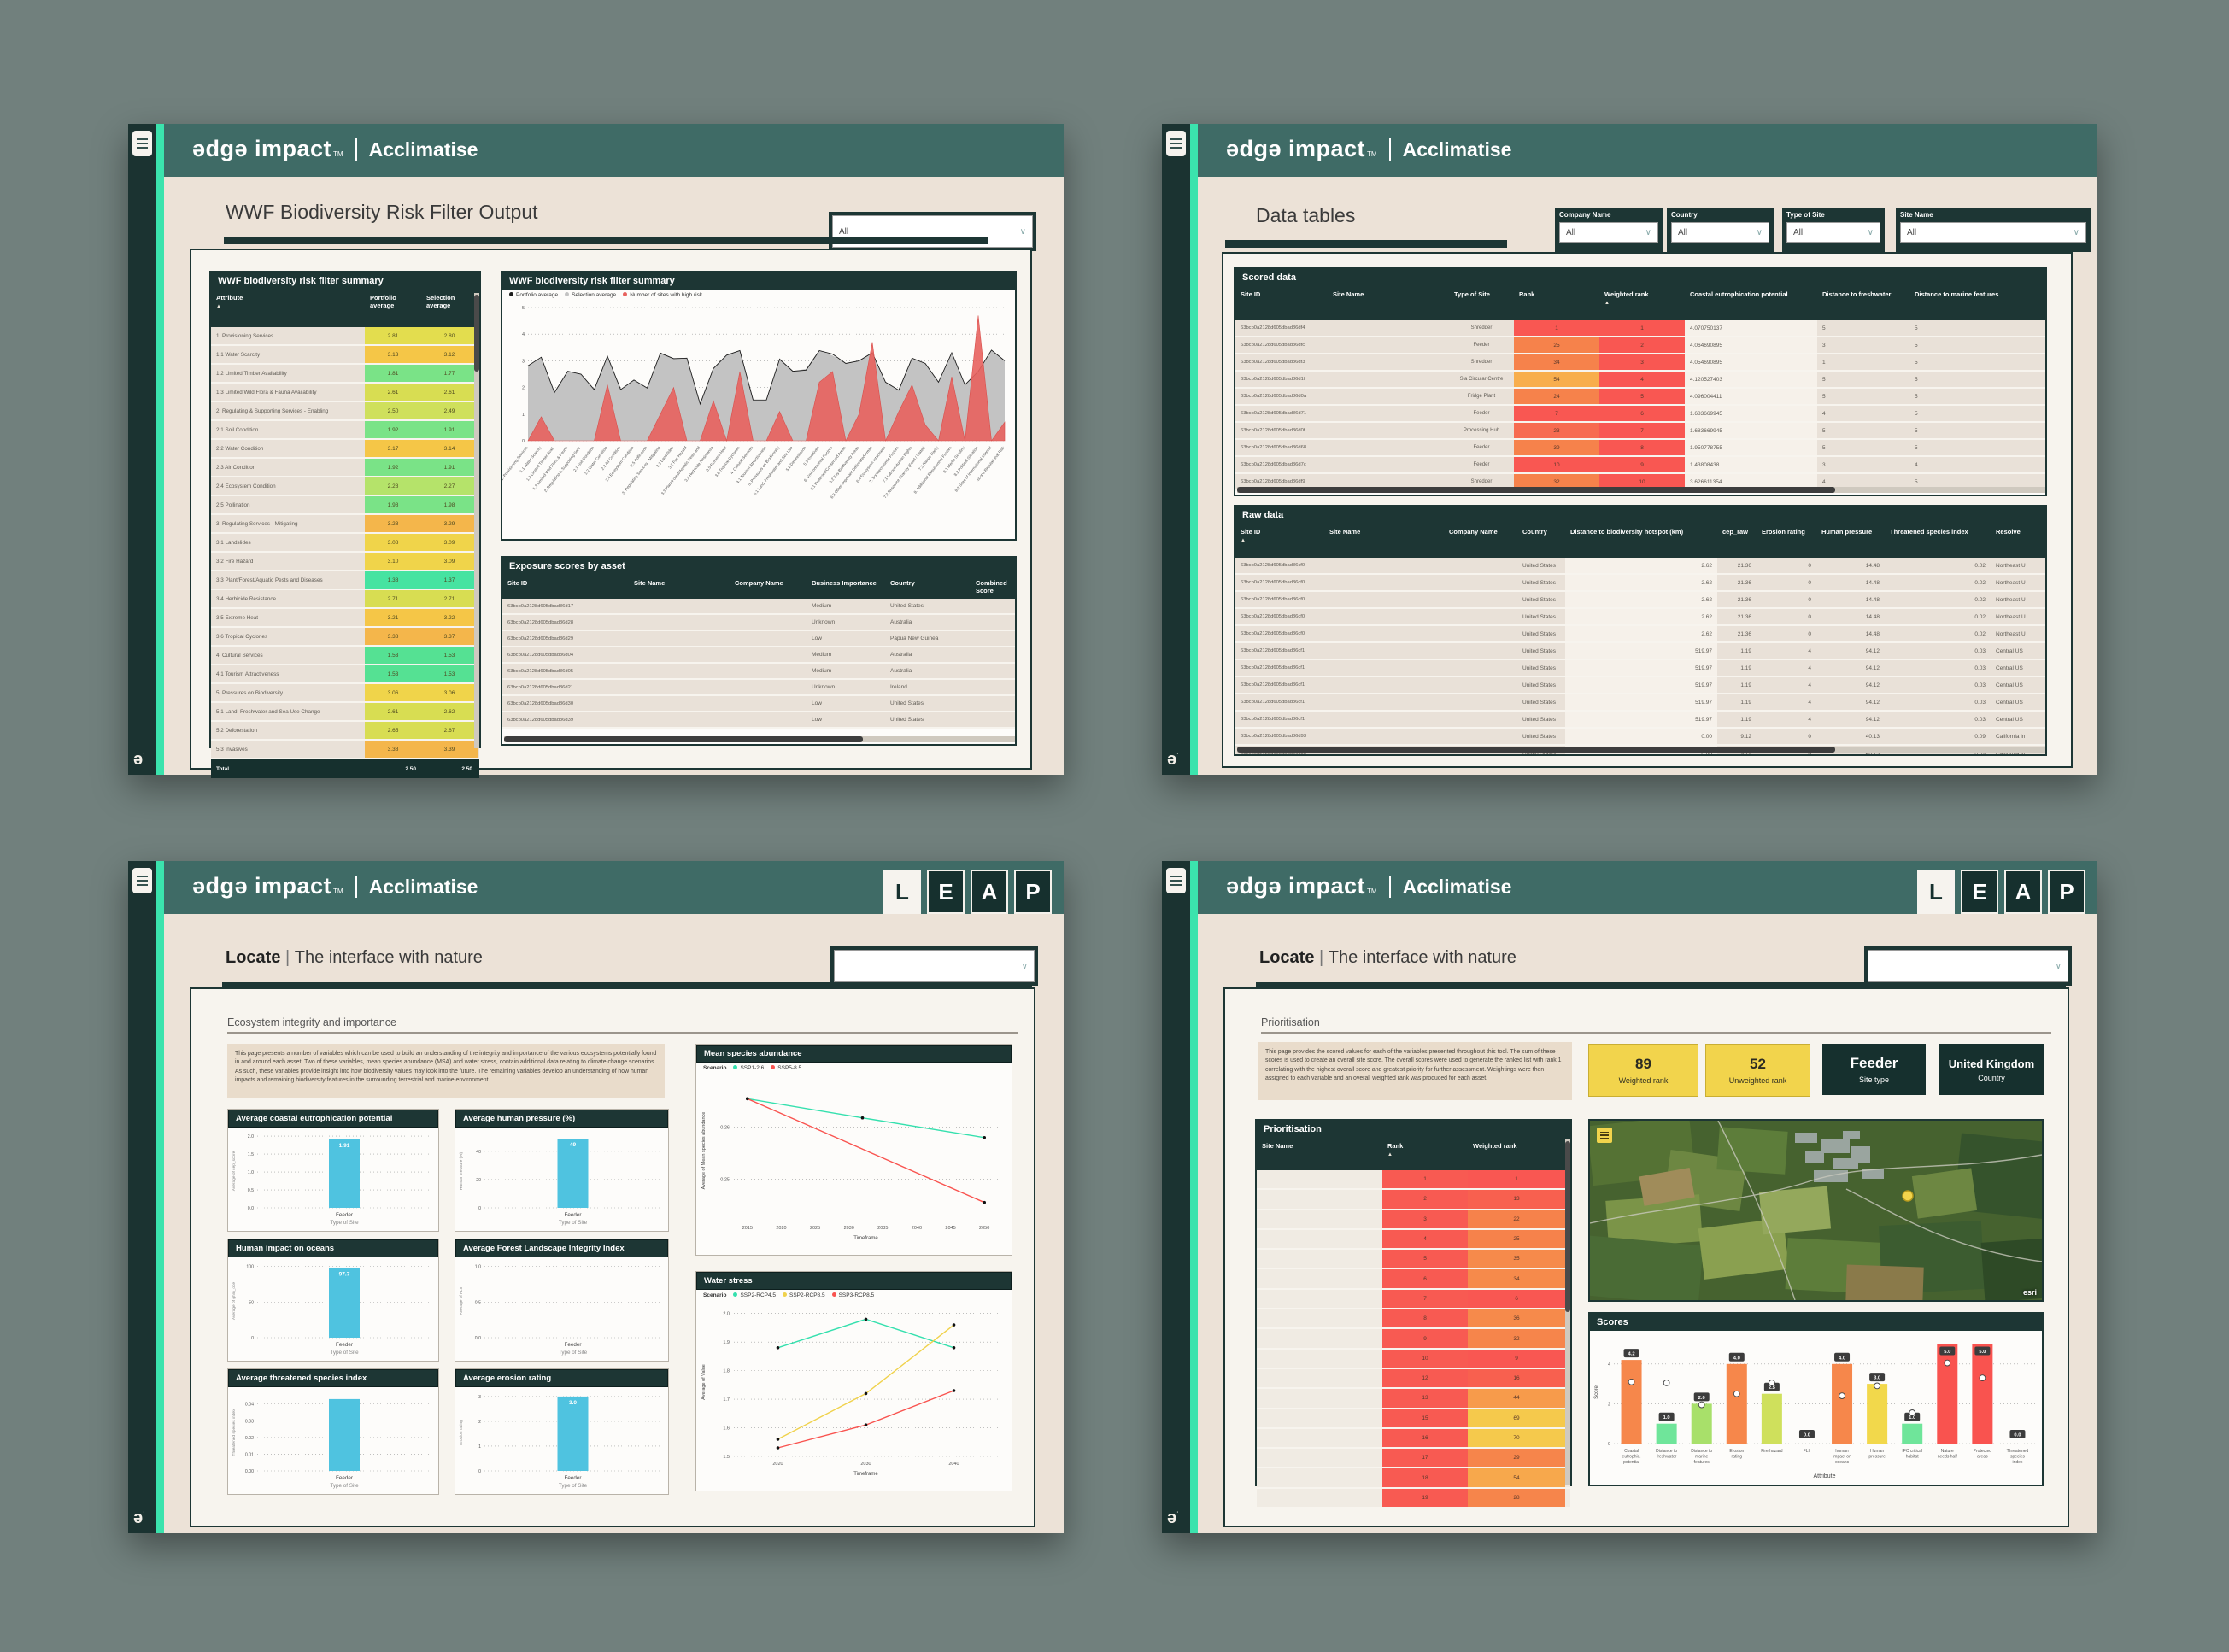 The height and width of the screenshot is (1652, 2229). I want to click on column-header: Type of Site, so click(1472, 294).